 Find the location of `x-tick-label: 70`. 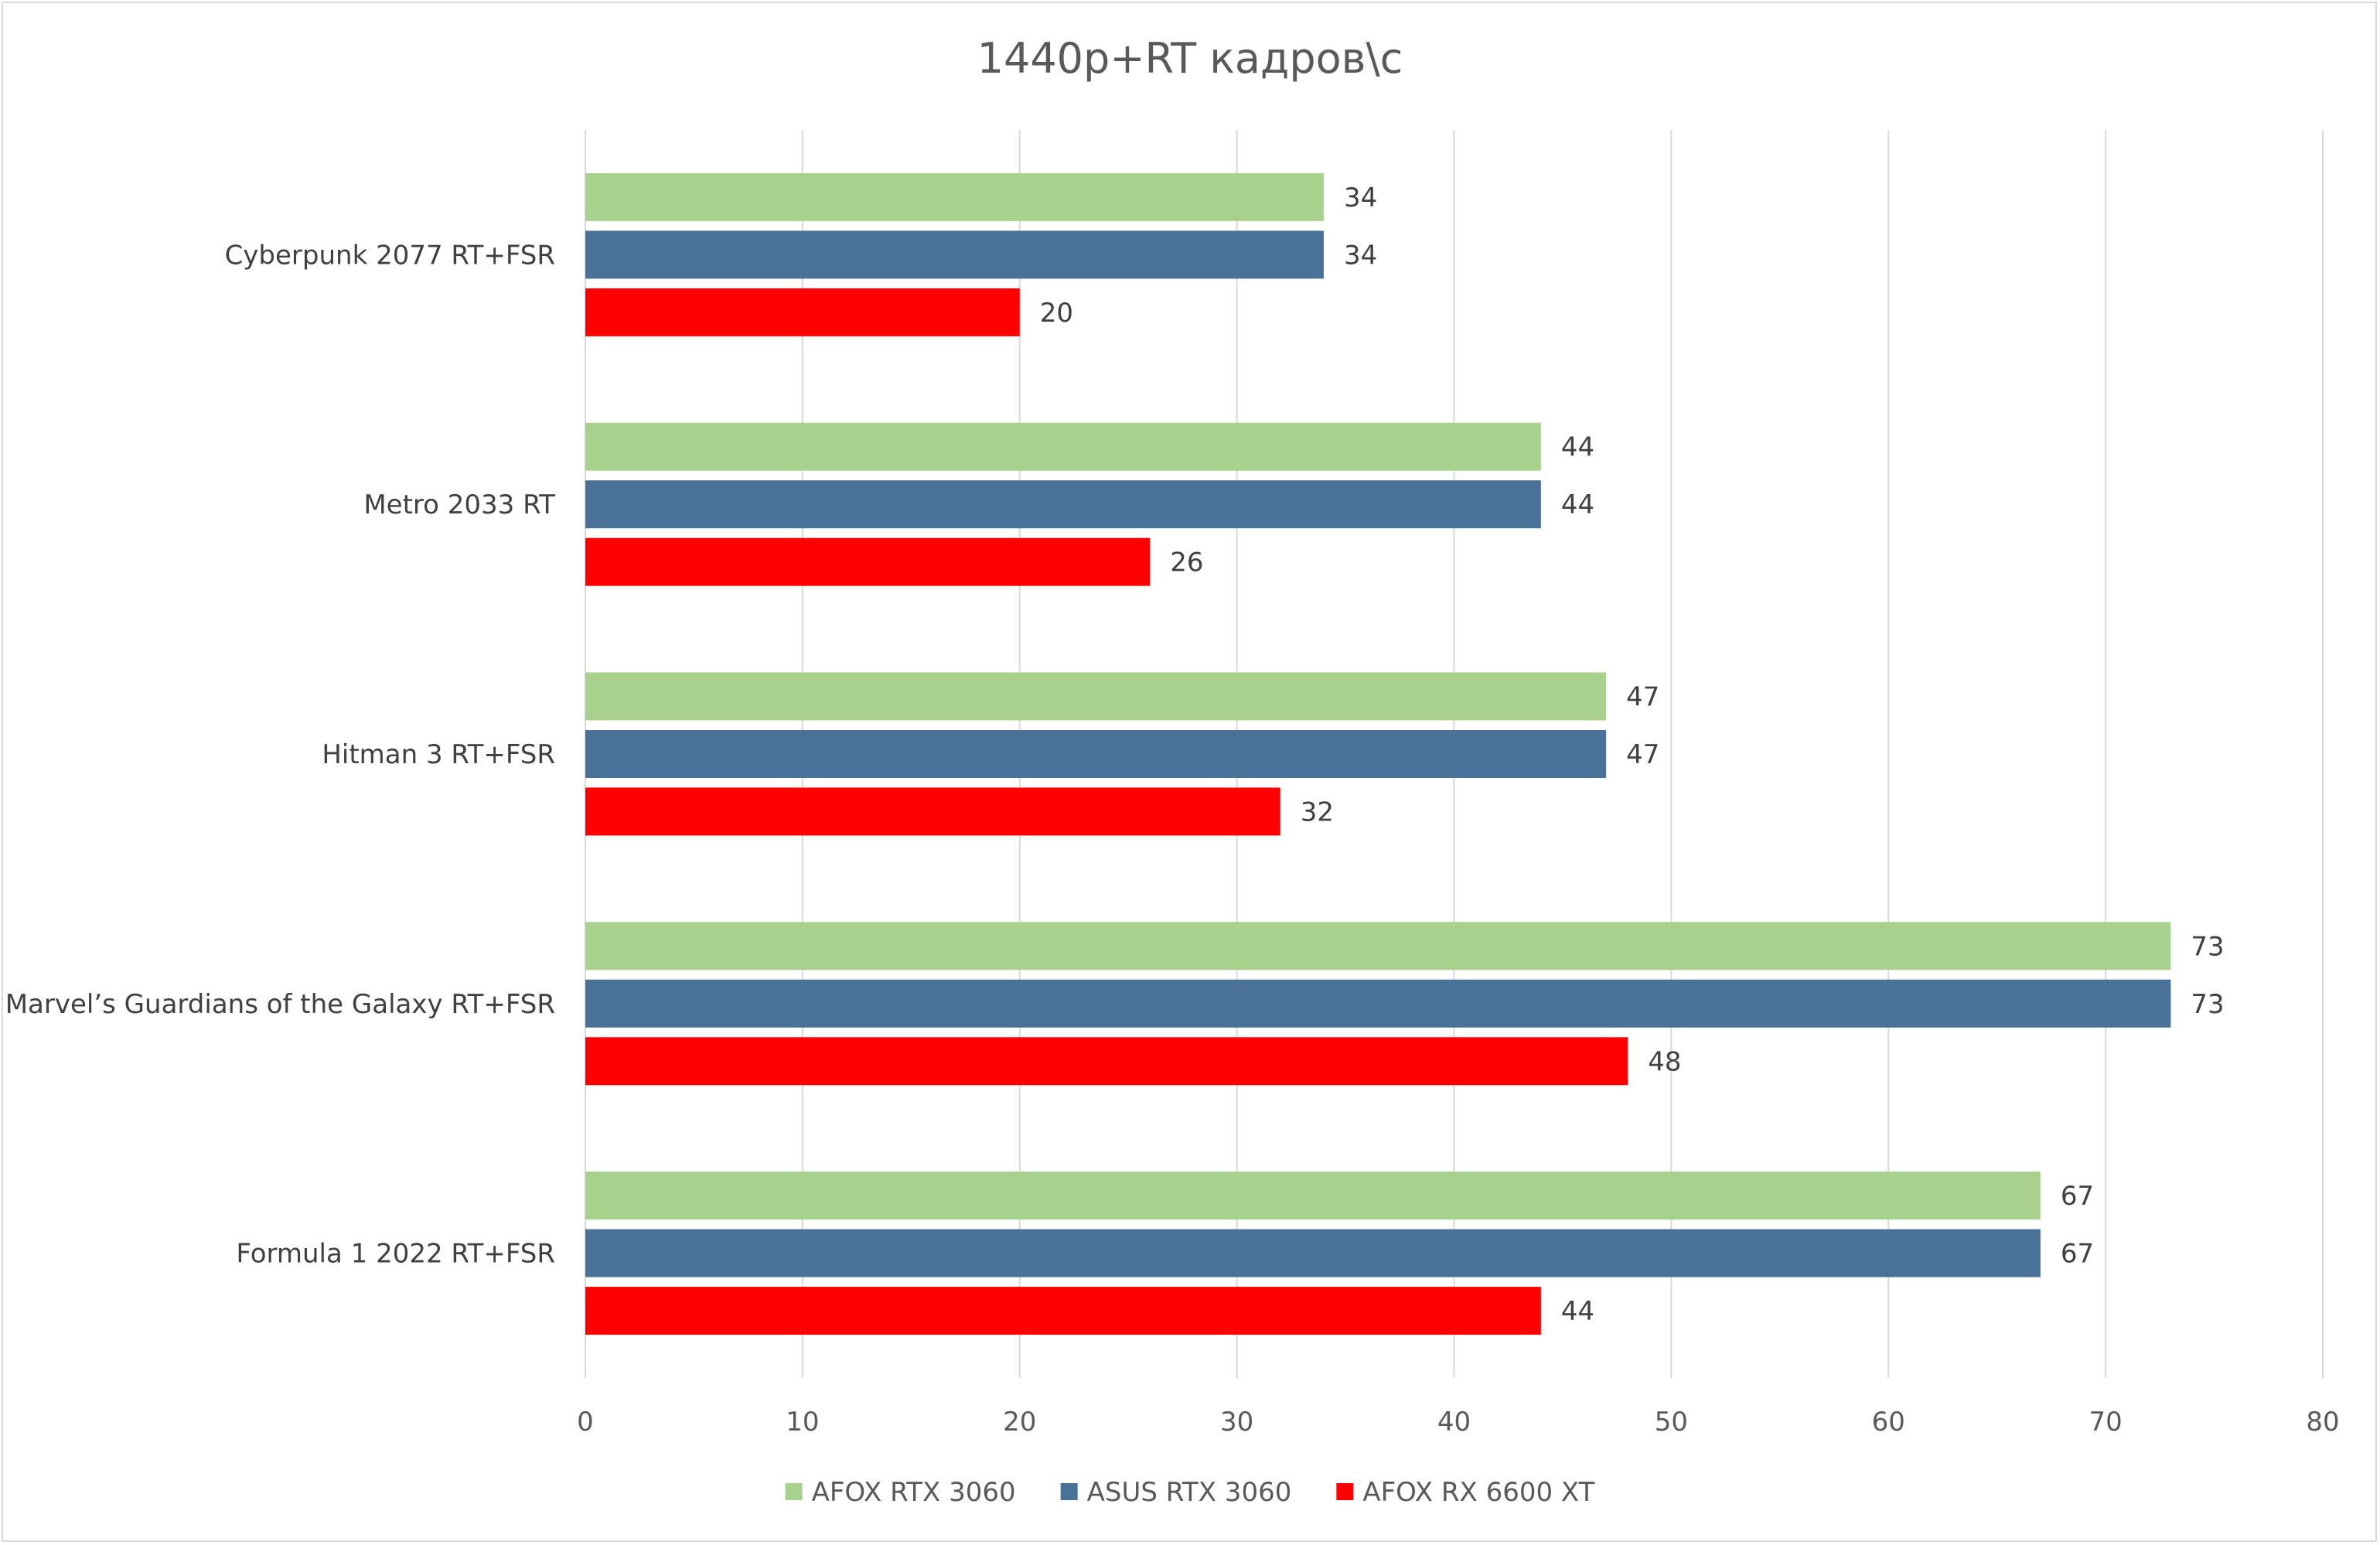

x-tick-label: 70 is located at coordinates (2105, 1422).